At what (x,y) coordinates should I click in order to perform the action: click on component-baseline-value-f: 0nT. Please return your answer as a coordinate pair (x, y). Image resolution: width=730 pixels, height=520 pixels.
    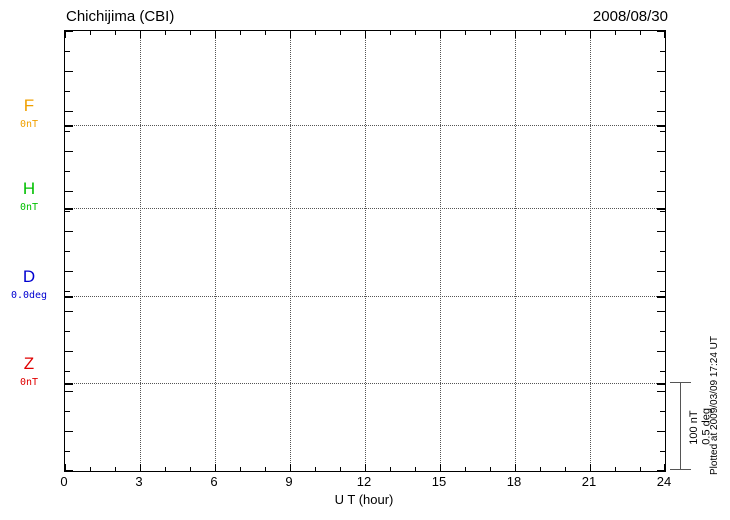
    Looking at the image, I should click on (29, 124).